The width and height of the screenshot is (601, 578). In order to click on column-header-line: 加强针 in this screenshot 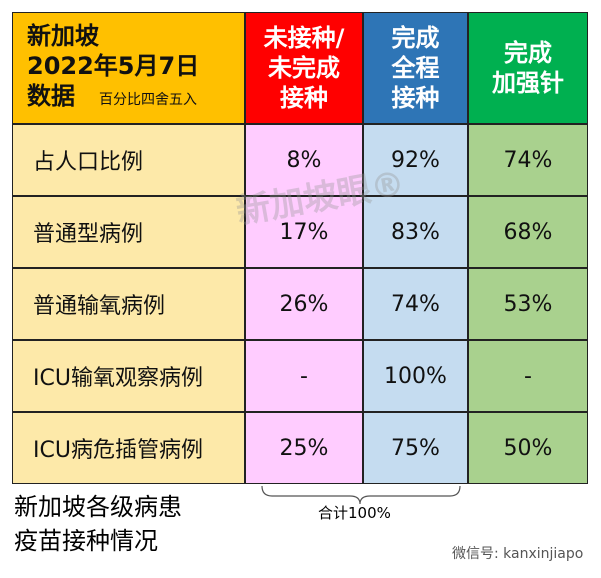, I will do `click(528, 83)`.